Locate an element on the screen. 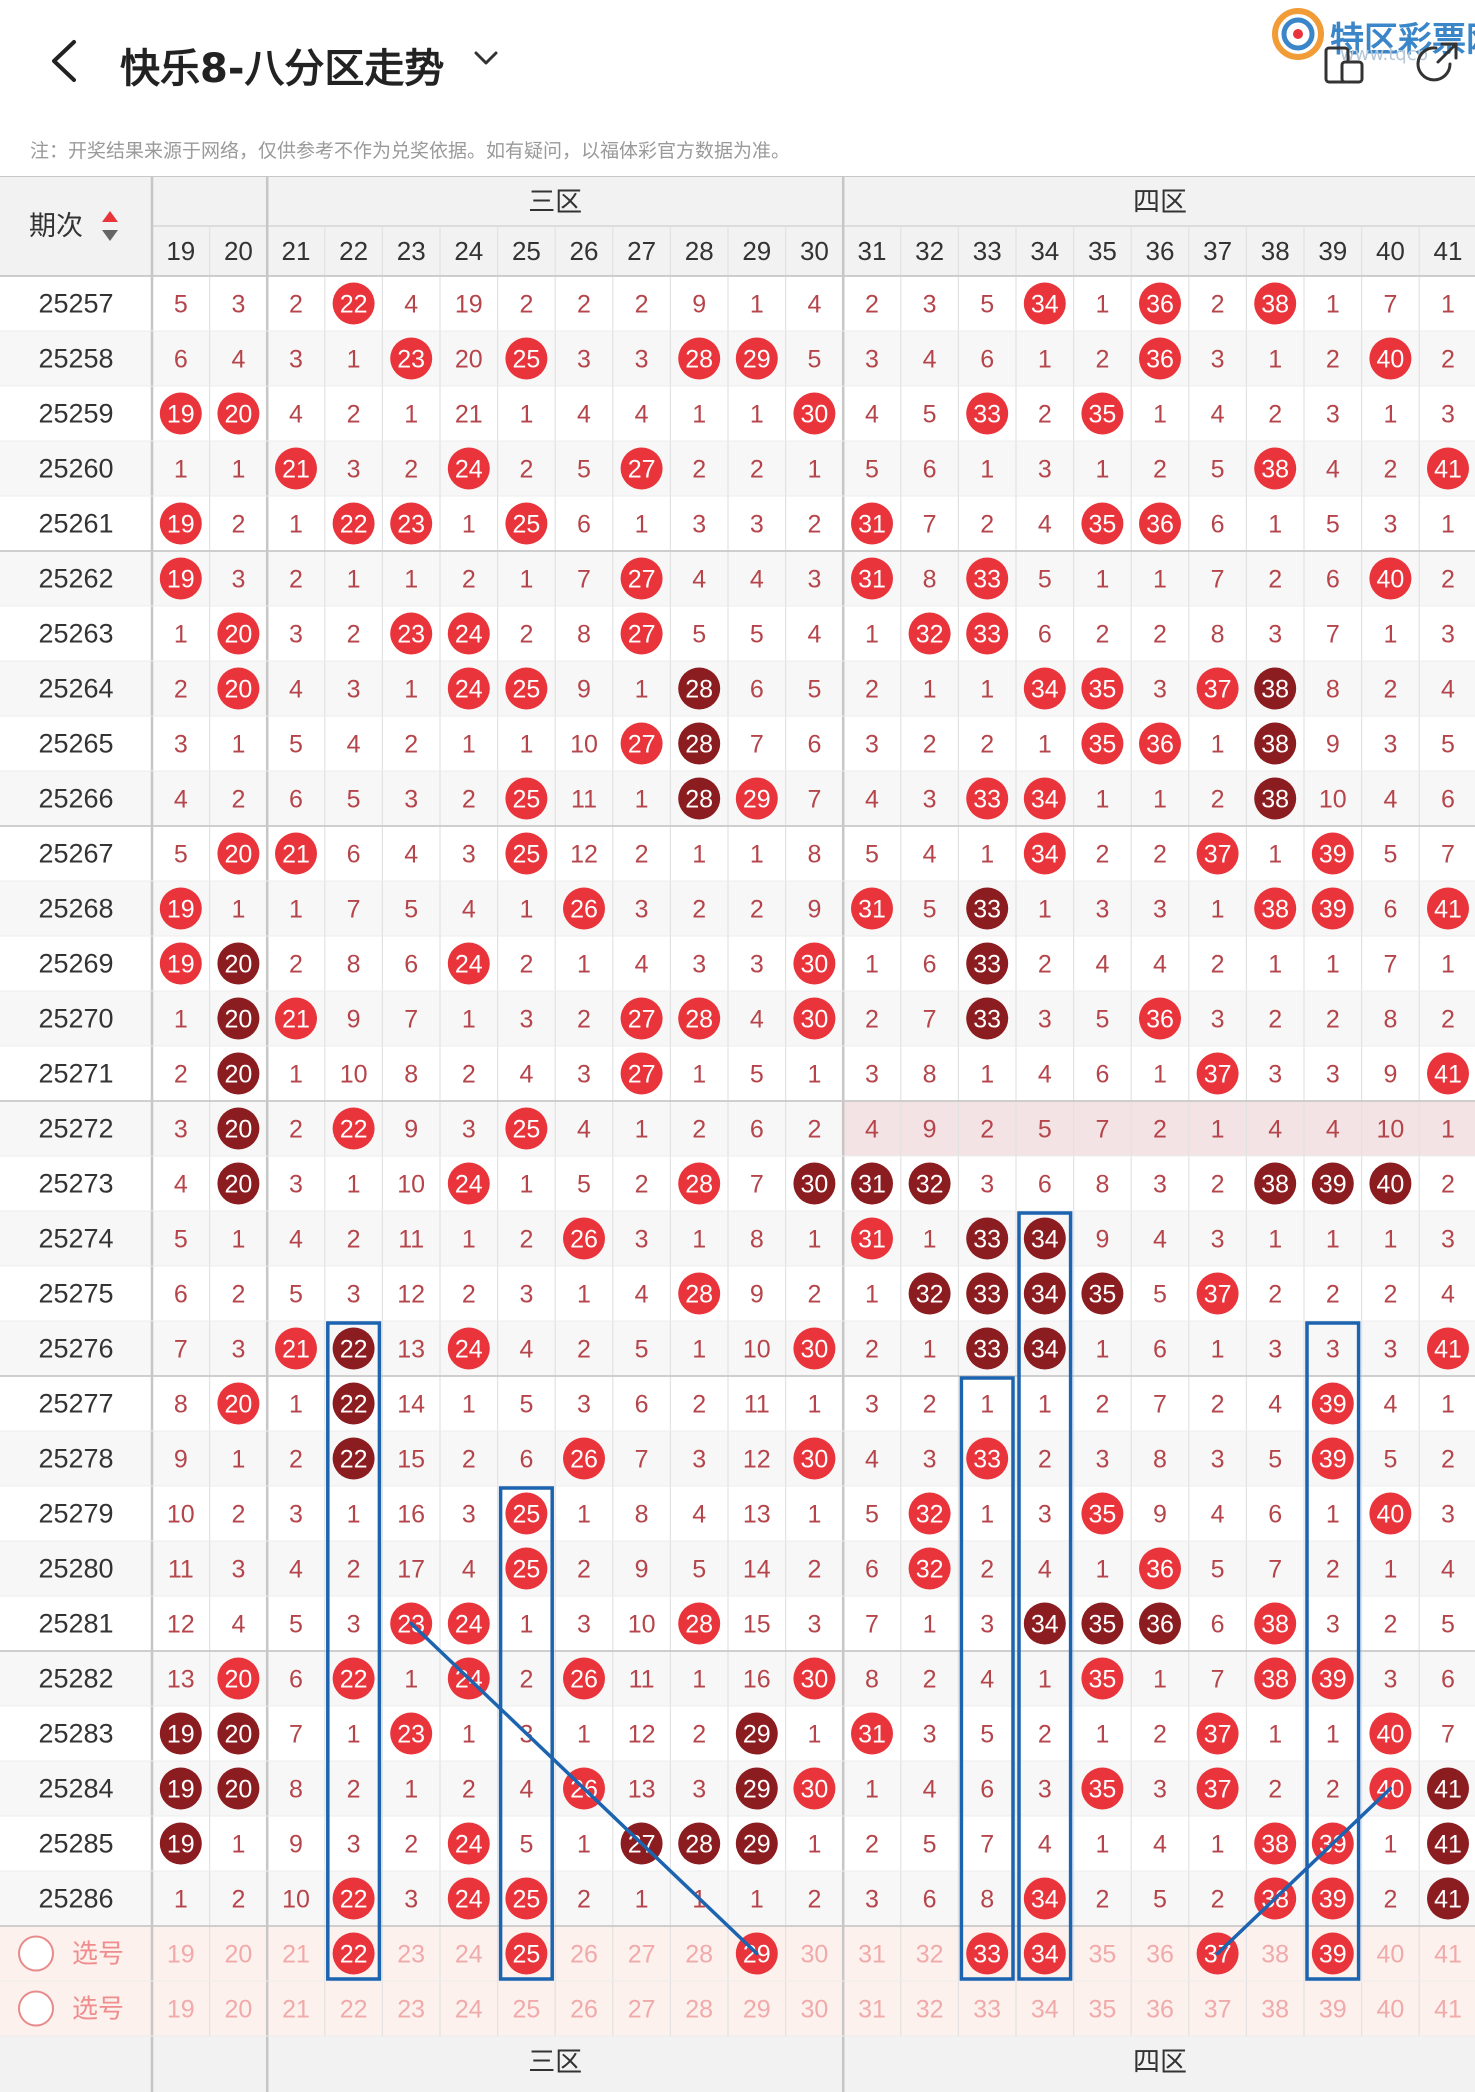 This screenshot has height=2092, width=1475. pick-number-selected: 25 is located at coordinates (526, 1955).